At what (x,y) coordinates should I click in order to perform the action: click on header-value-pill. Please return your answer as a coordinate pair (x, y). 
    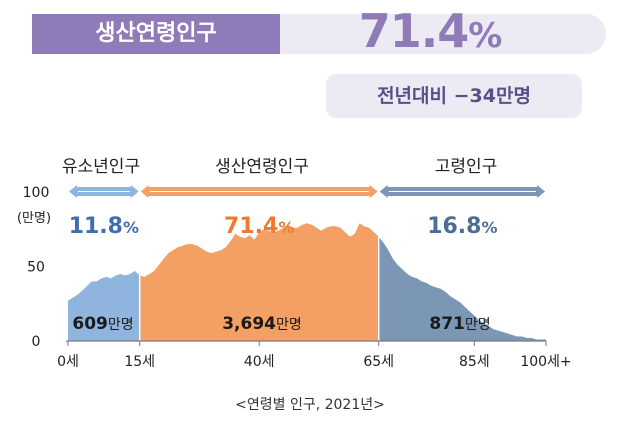
    Looking at the image, I should click on (434, 34).